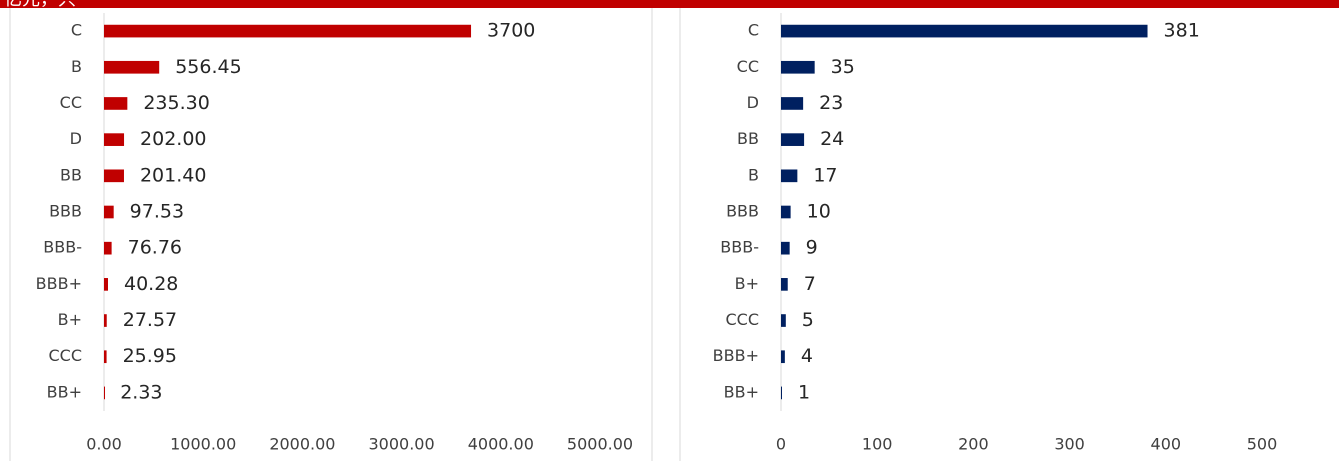 The width and height of the screenshot is (1339, 461). I want to click on data-label: 556.45, so click(208, 67).